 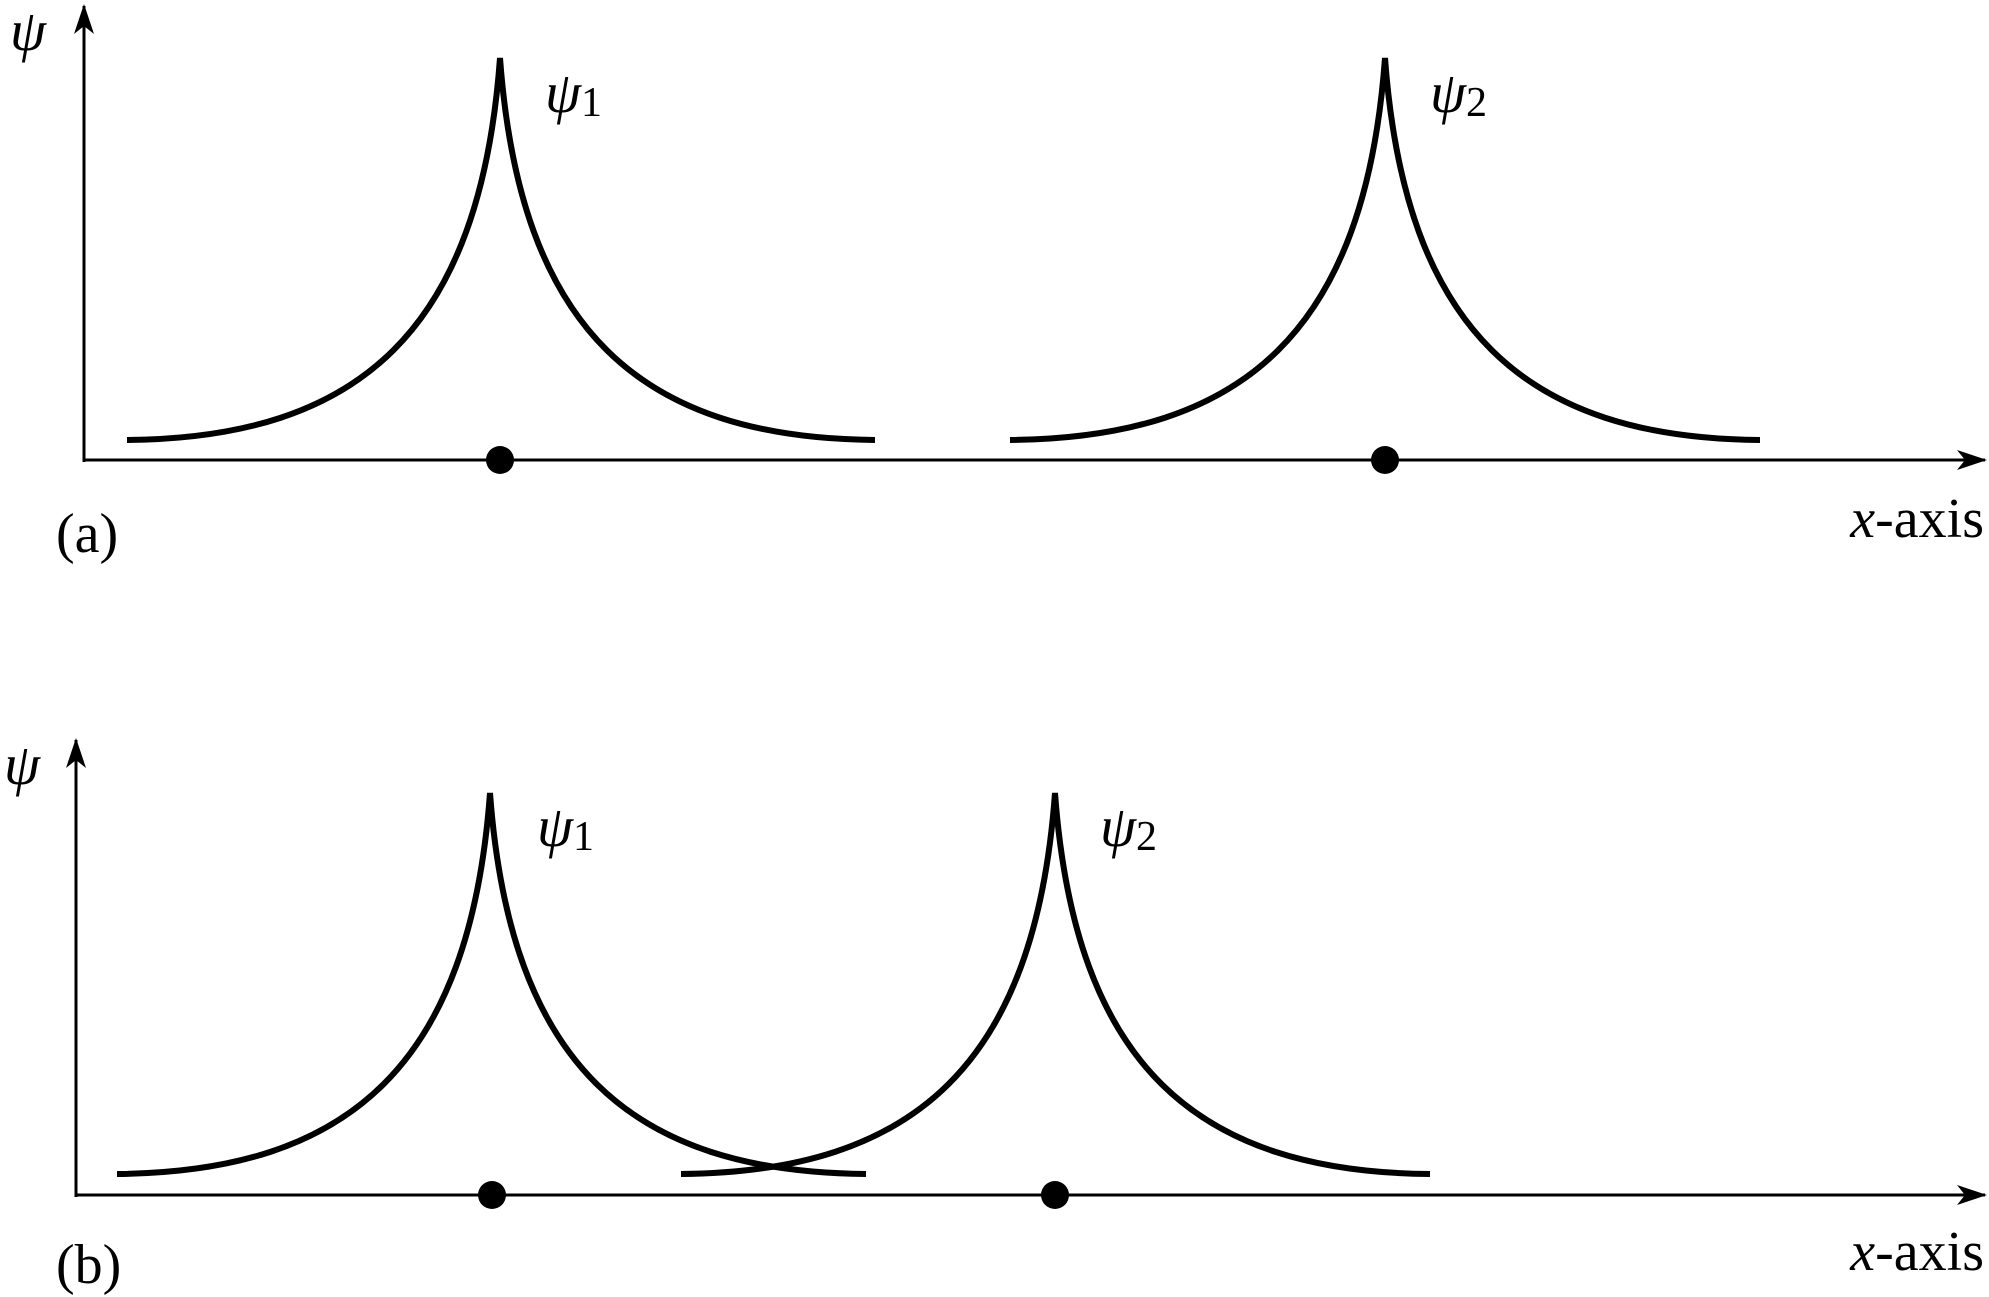 What do you see at coordinates (1385, 460) in the screenshot?
I see `nucleus-2-a` at bounding box center [1385, 460].